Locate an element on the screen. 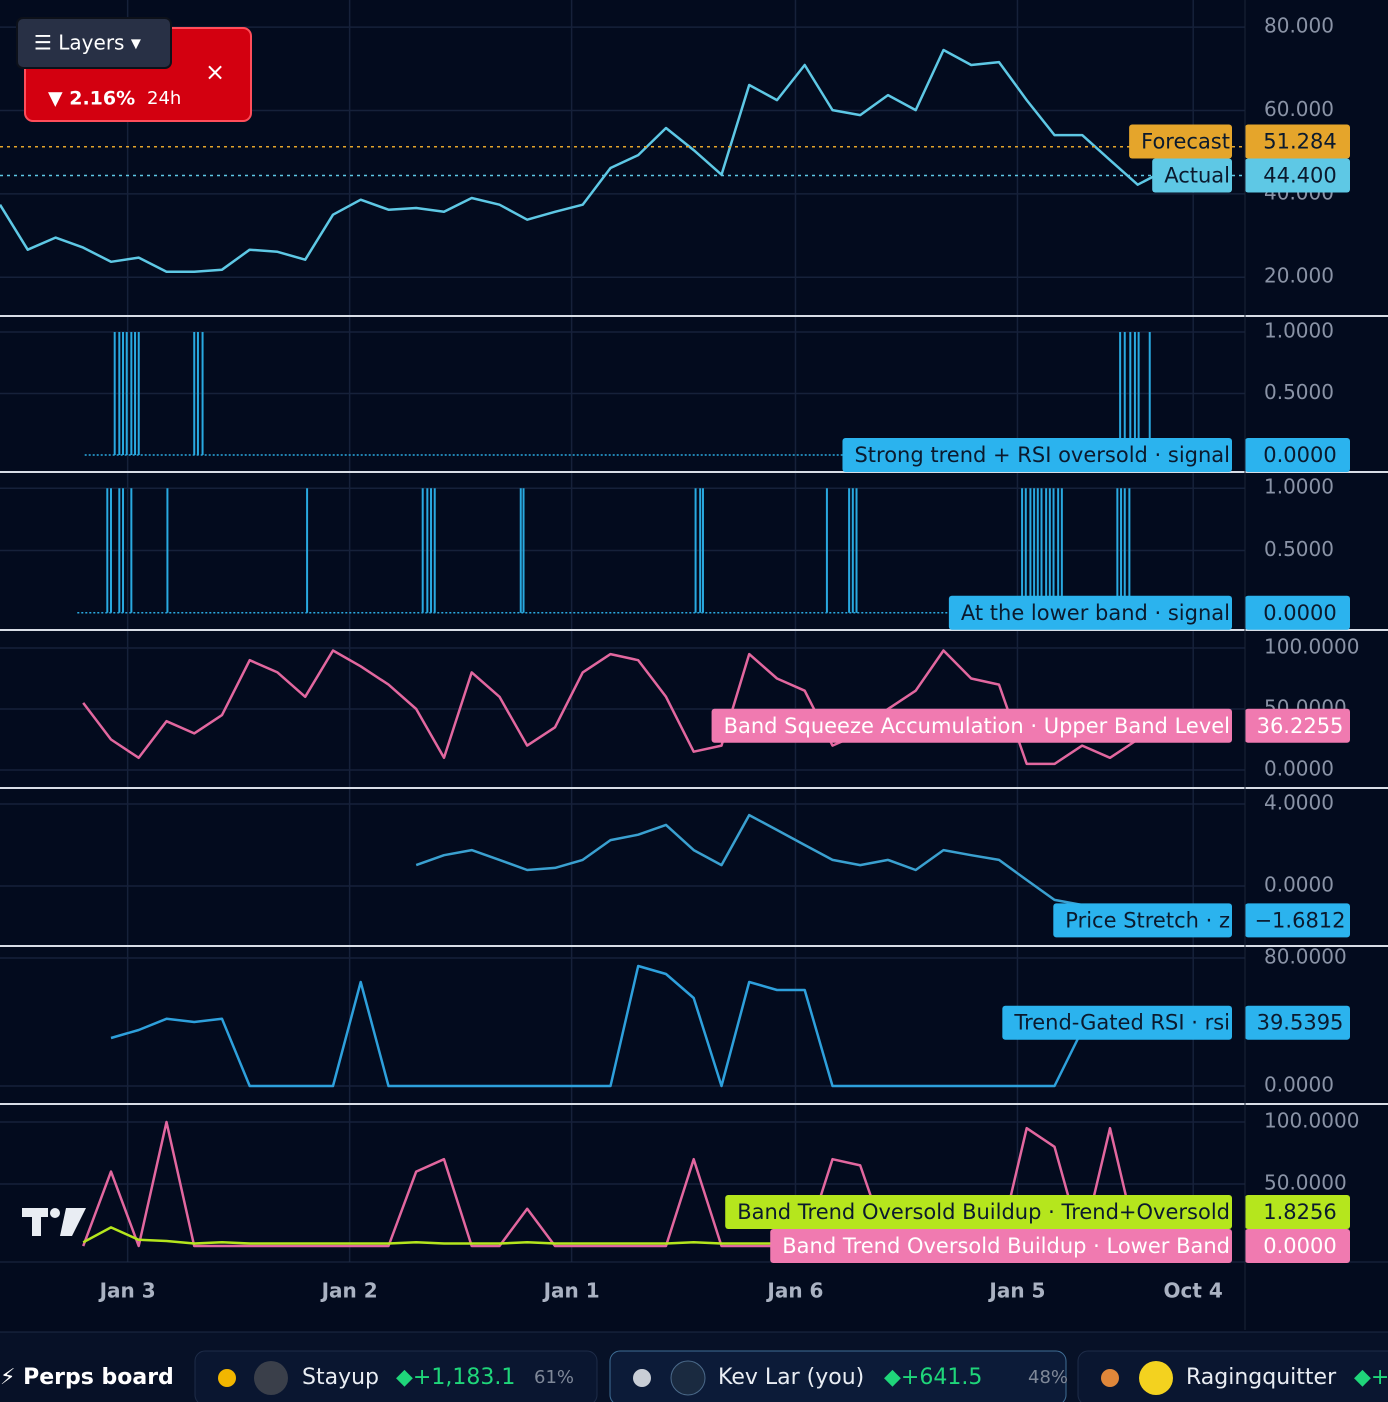 This screenshot has width=1388, height=1402. y-tick-label: 4.0000 is located at coordinates (1299, 802).